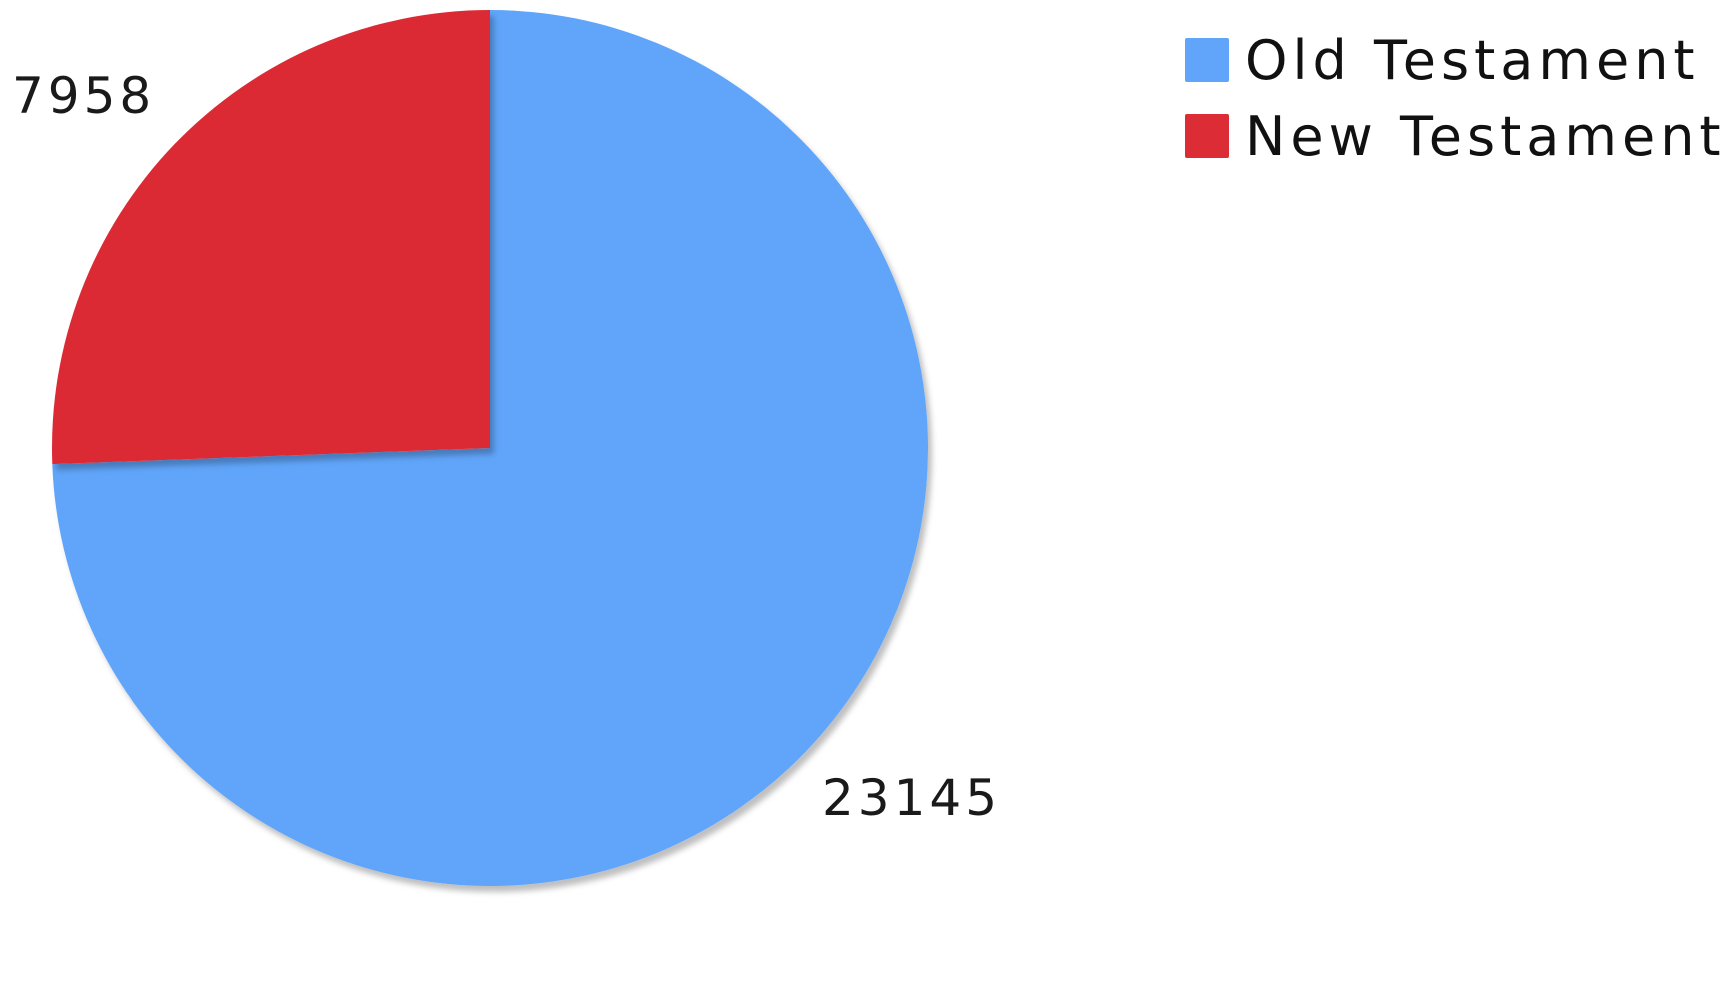 The image size is (1724, 984). I want to click on data-label-new-testament: 7958, so click(83, 96).